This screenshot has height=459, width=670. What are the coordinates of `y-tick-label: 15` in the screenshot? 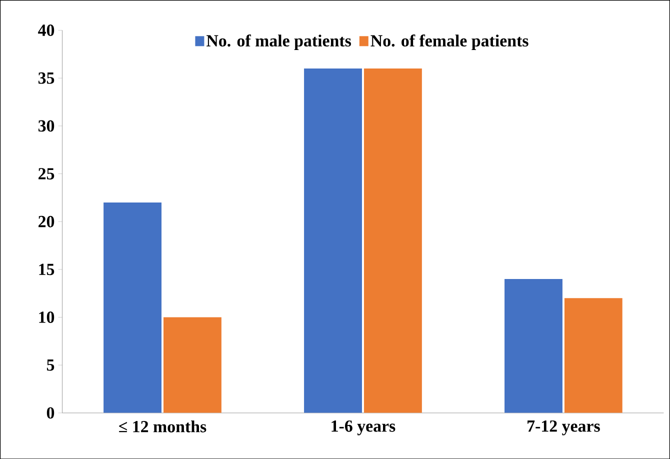 It's located at (46, 270).